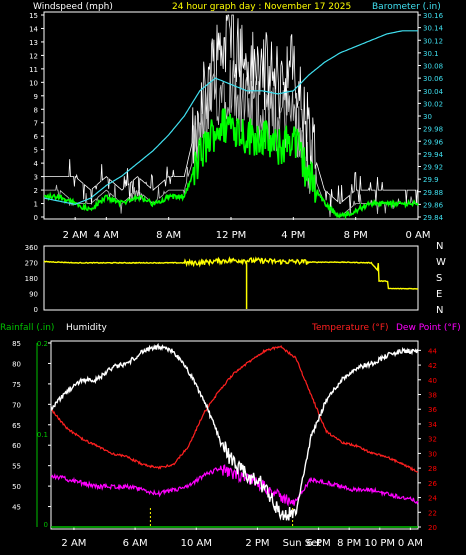 Image resolution: width=466 pixels, height=555 pixels. I want to click on wind-x-tick-label: 12 PM, so click(231, 235).